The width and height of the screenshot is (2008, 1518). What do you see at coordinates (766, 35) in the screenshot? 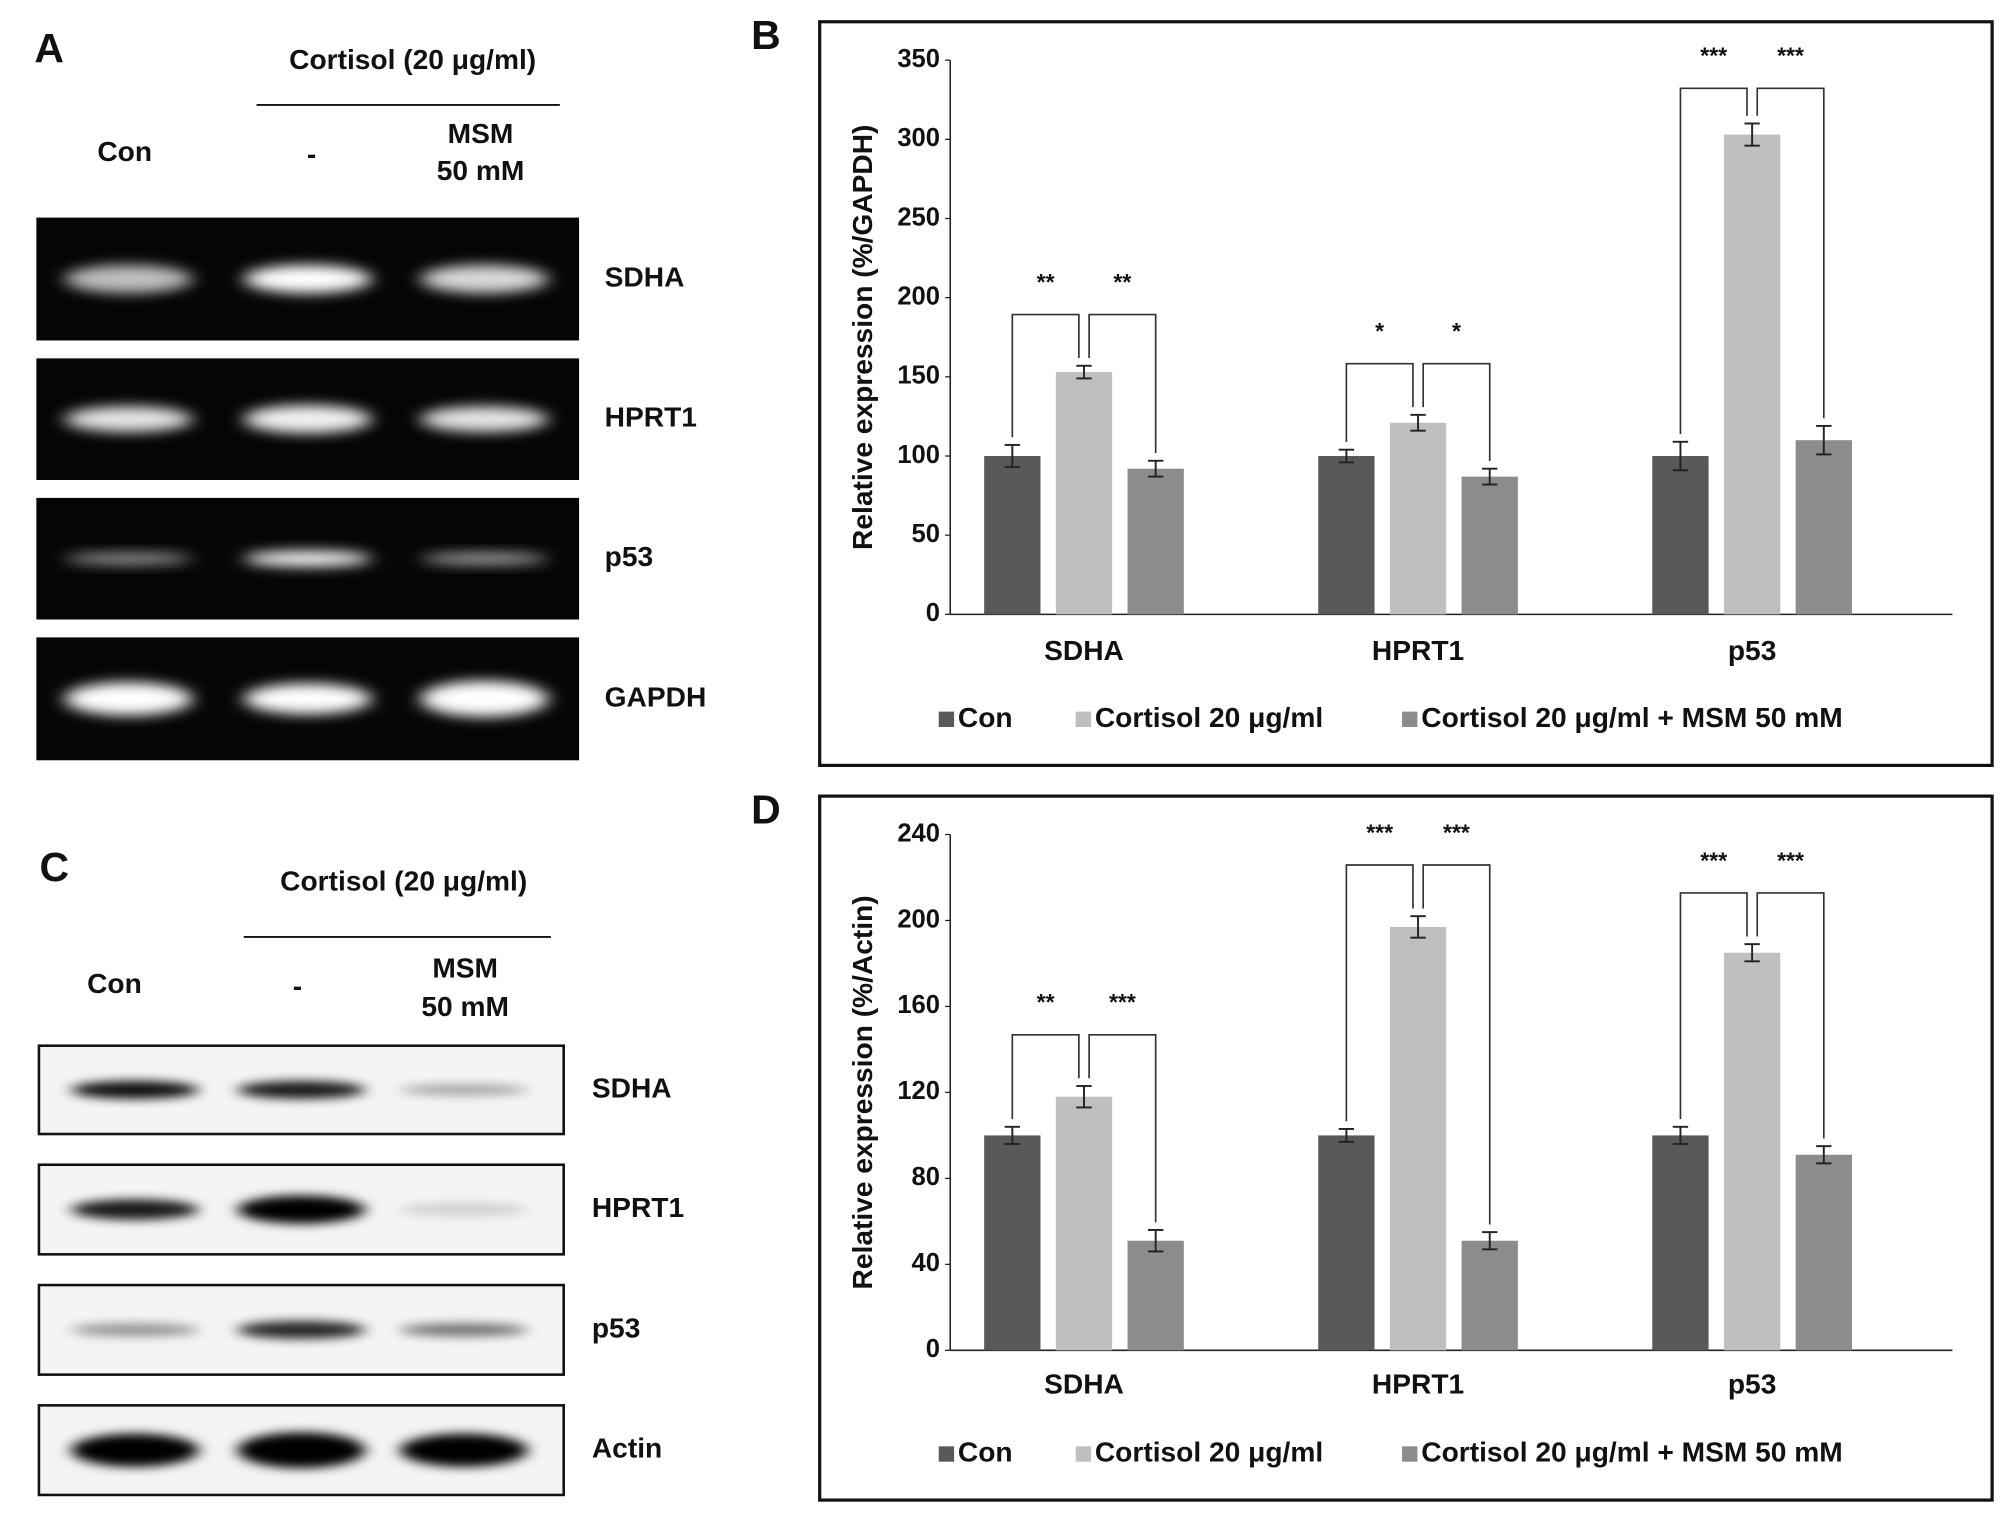
I see `panel-label: B` at bounding box center [766, 35].